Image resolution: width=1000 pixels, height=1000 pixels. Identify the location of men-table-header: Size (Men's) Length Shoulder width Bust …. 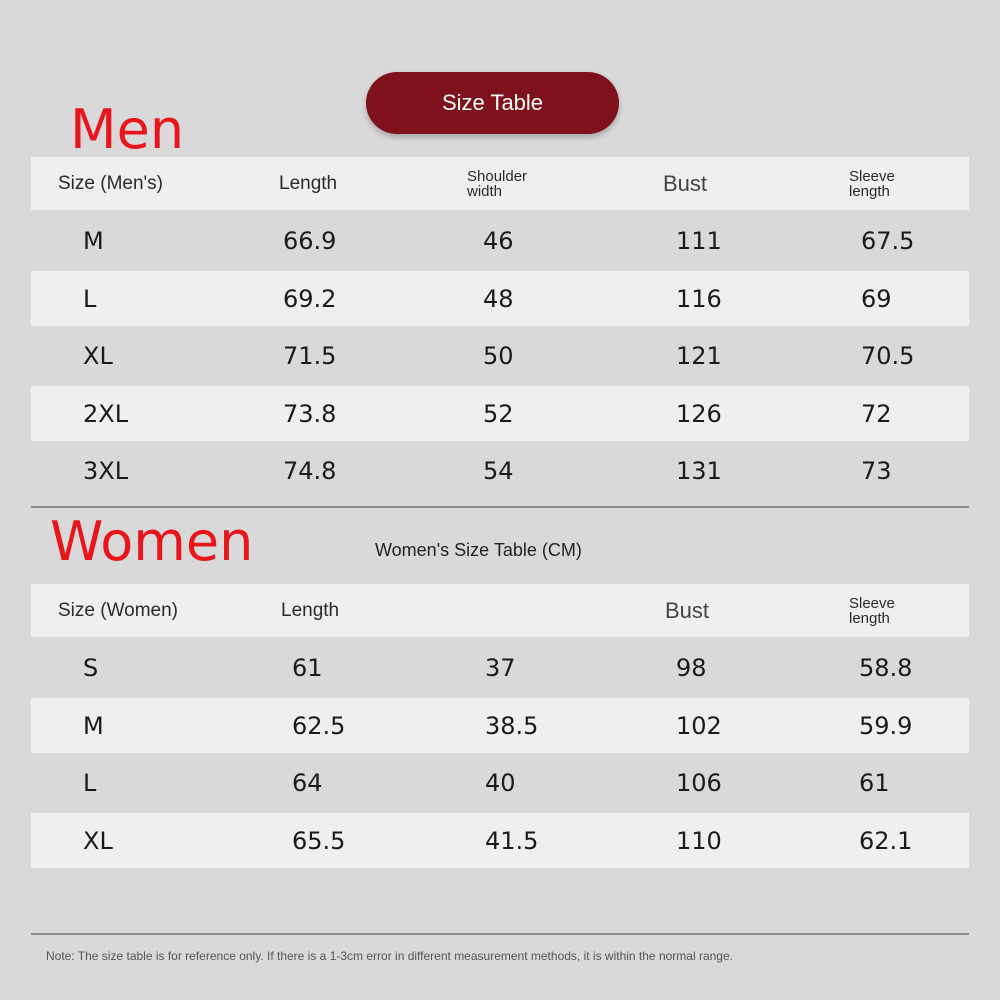
(500, 183).